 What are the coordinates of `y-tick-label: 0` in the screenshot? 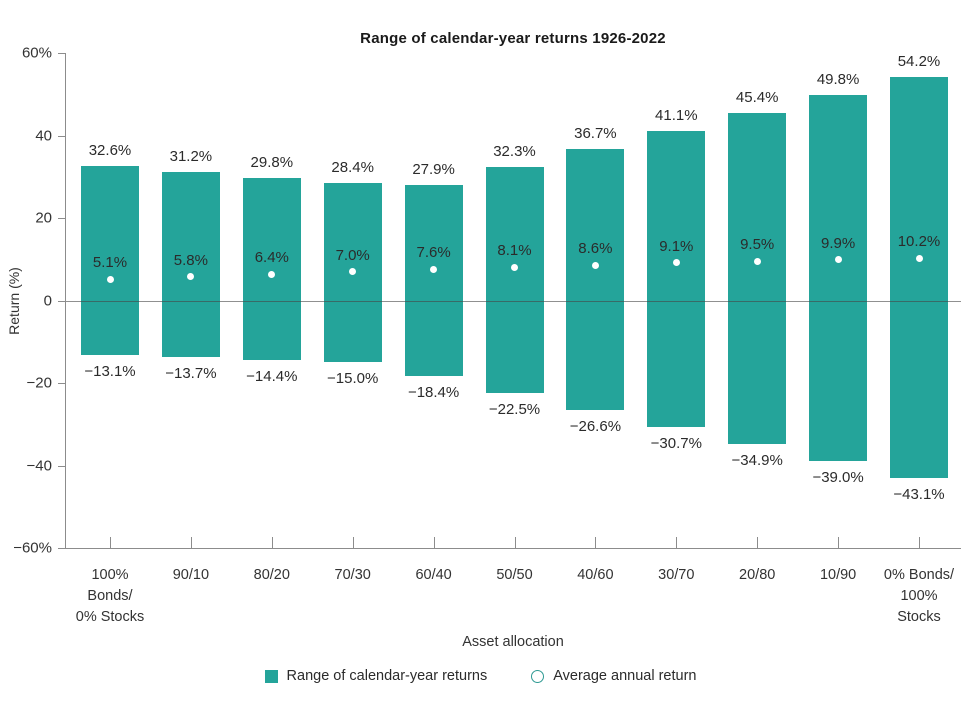 It's located at (47, 301).